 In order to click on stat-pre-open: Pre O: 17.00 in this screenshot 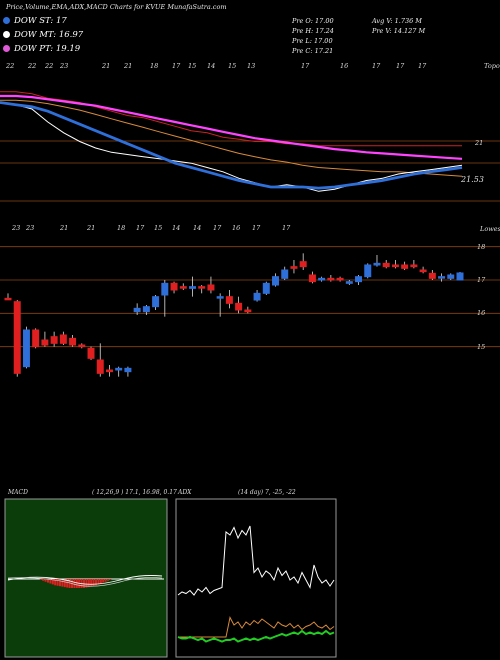, I will do `click(313, 21)`.